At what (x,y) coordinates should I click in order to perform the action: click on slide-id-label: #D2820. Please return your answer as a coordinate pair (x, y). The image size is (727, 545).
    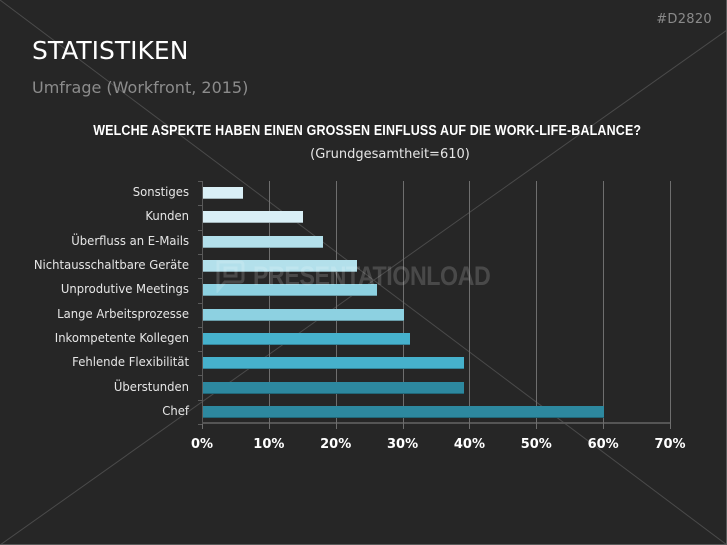
    Looking at the image, I should click on (684, 19).